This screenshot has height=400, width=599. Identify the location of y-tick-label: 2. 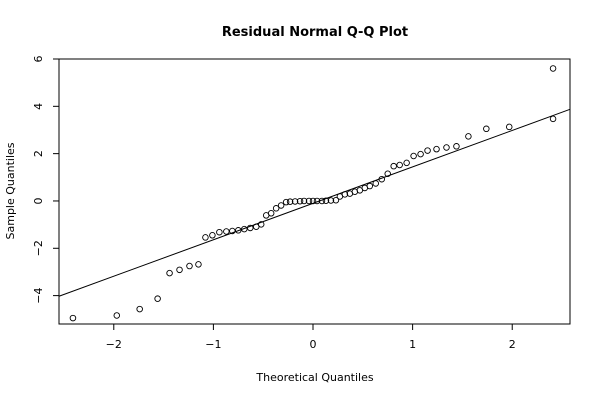
(38, 153).